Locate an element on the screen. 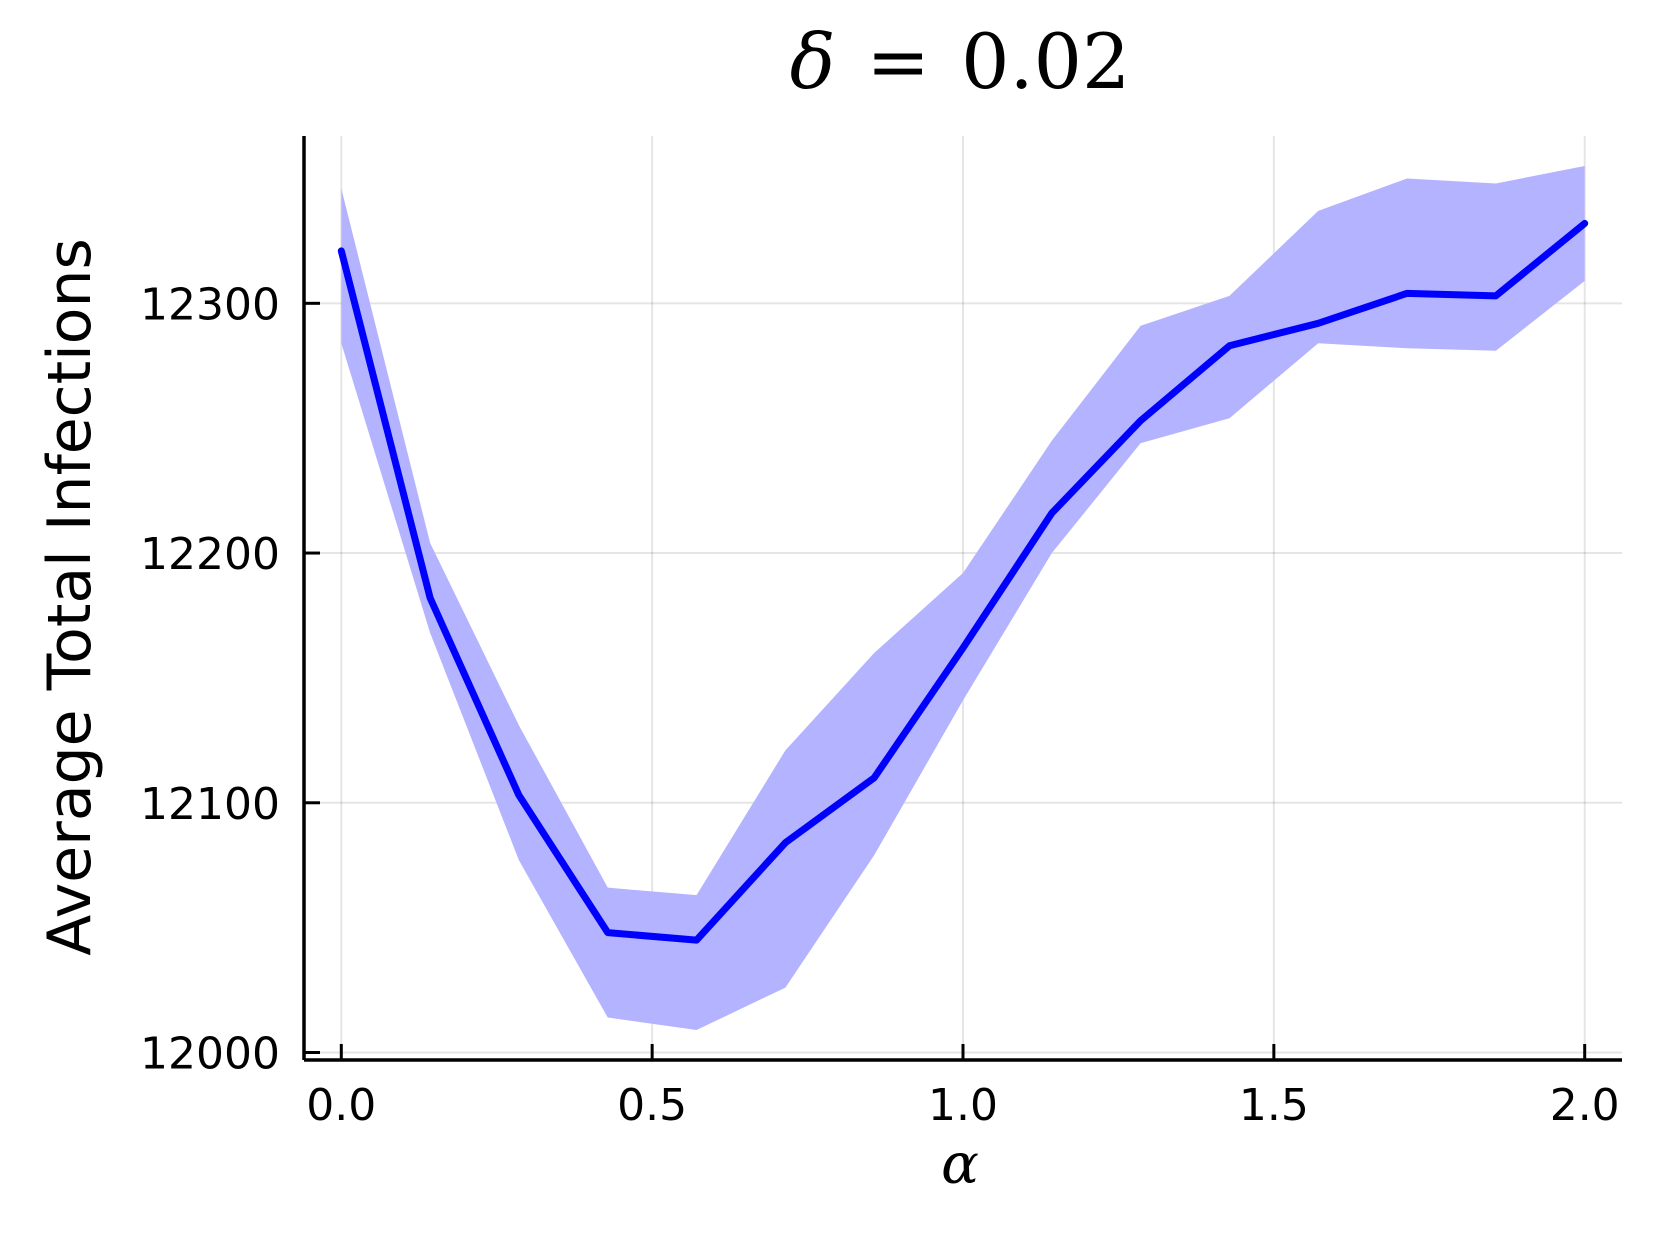 This screenshot has width=1661, height=1251. title-value: 0.02 is located at coordinates (1045, 61).